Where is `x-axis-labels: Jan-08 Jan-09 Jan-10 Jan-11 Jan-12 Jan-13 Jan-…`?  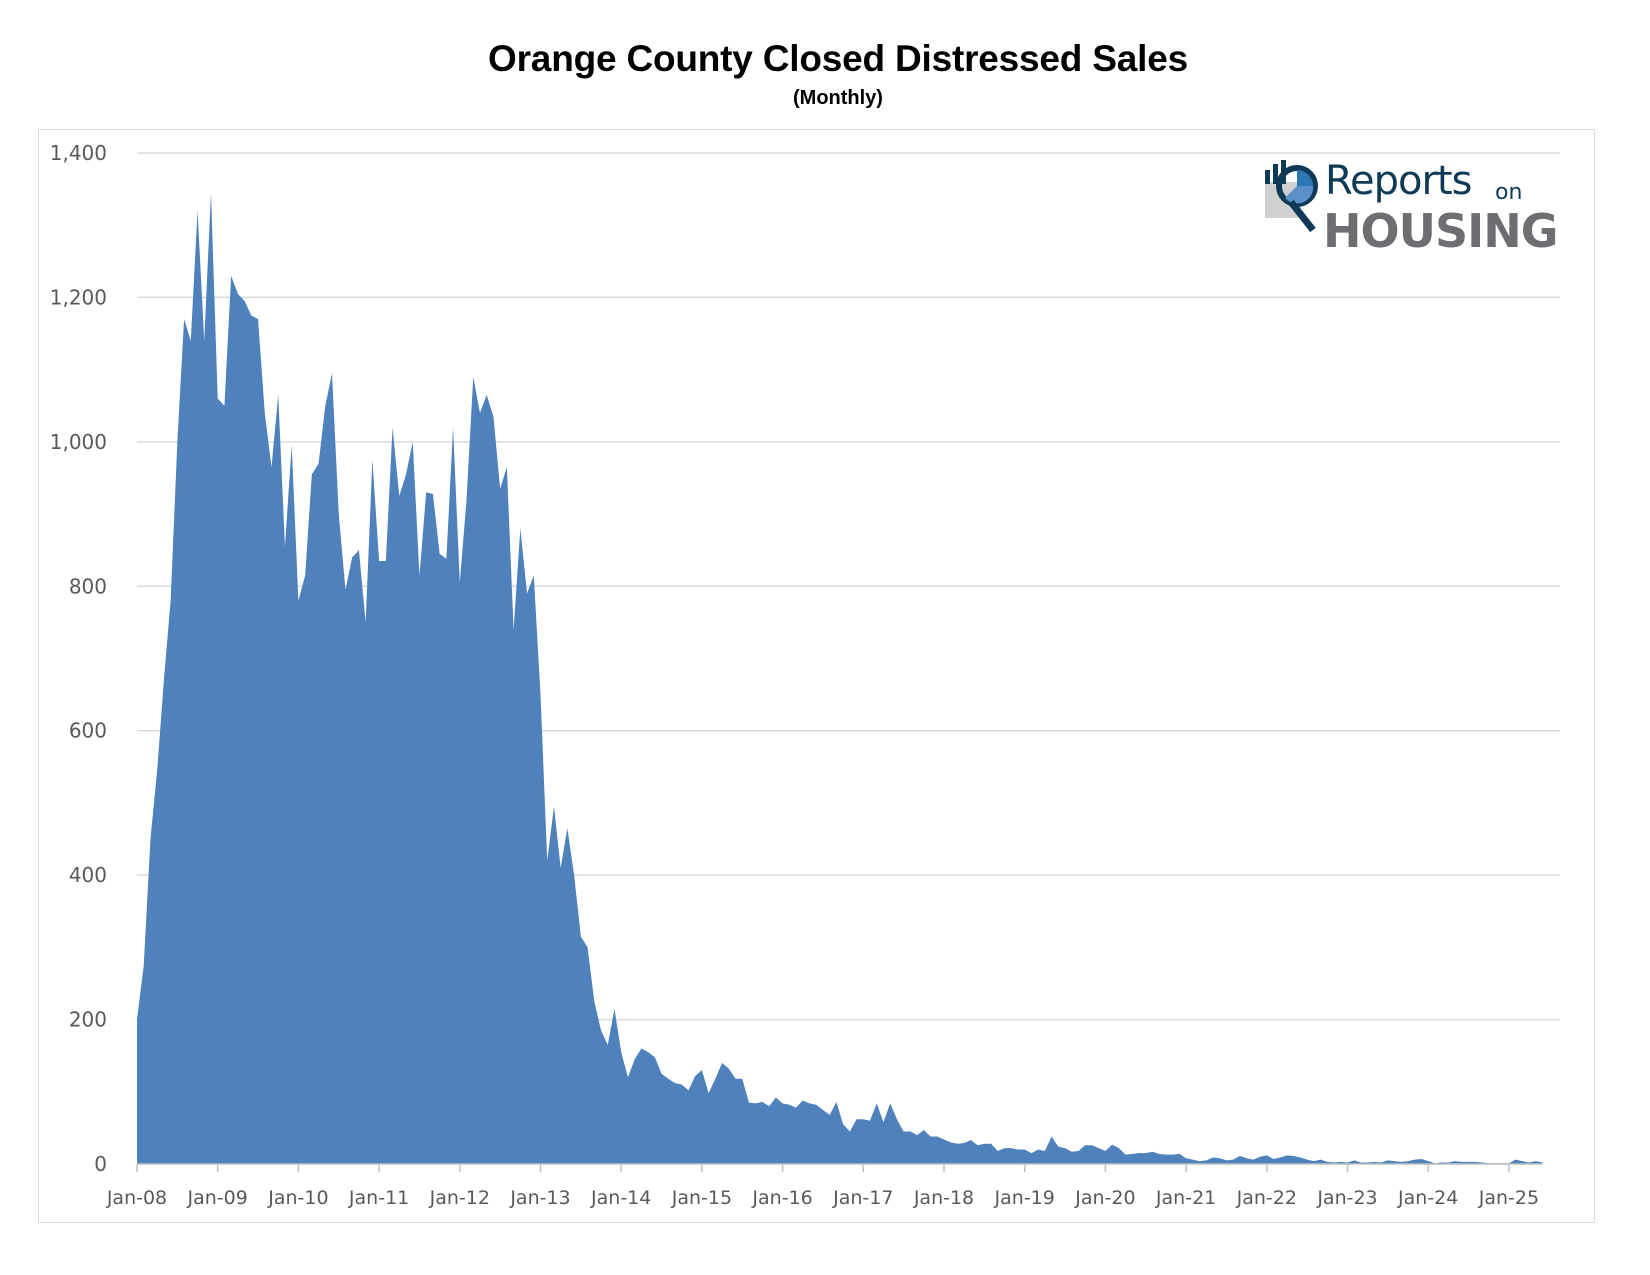 x-axis-labels: Jan-08 Jan-09 Jan-10 Jan-11 Jan-12 Jan-13 Jan-… is located at coordinates (822, 1198).